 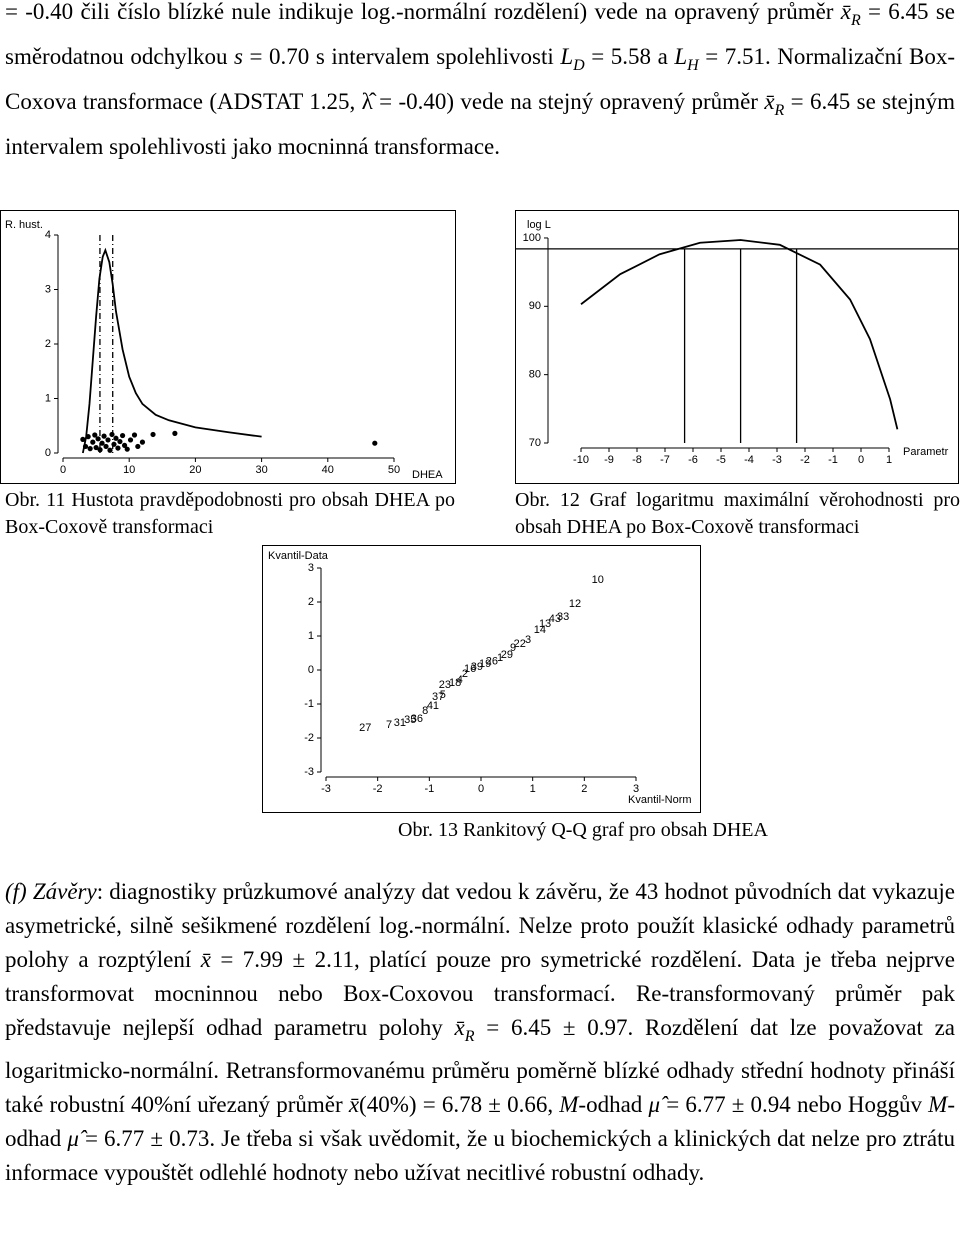 What do you see at coordinates (500, 658) in the screenshot?
I see `point-label: 1` at bounding box center [500, 658].